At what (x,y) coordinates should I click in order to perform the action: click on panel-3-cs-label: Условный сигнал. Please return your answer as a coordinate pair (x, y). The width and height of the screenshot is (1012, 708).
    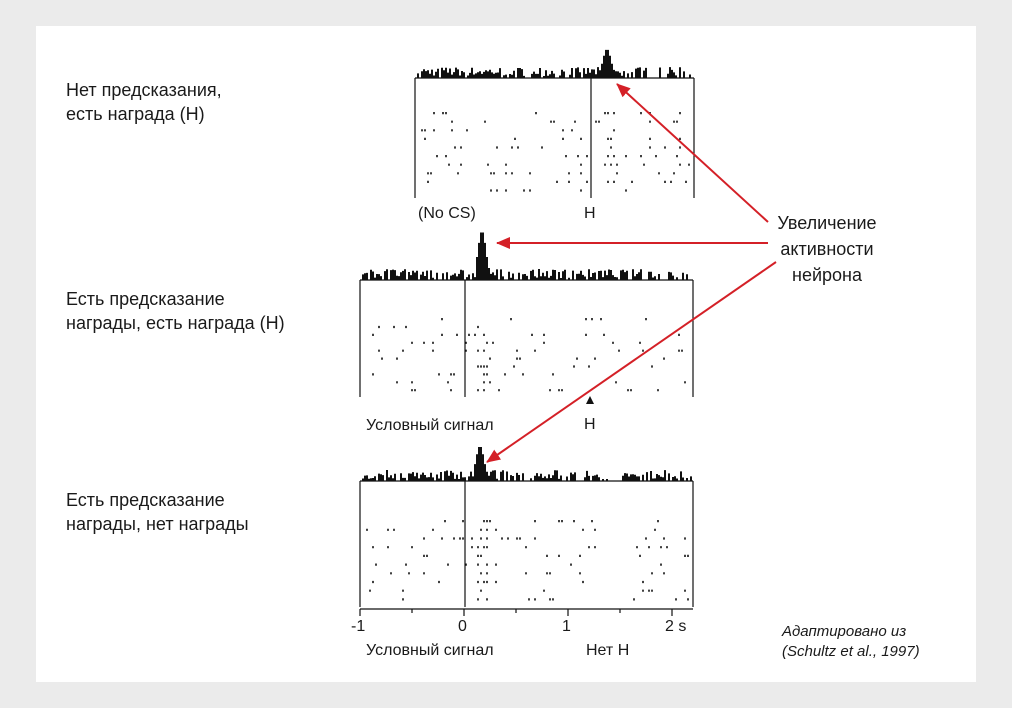
    Looking at the image, I should click on (430, 650).